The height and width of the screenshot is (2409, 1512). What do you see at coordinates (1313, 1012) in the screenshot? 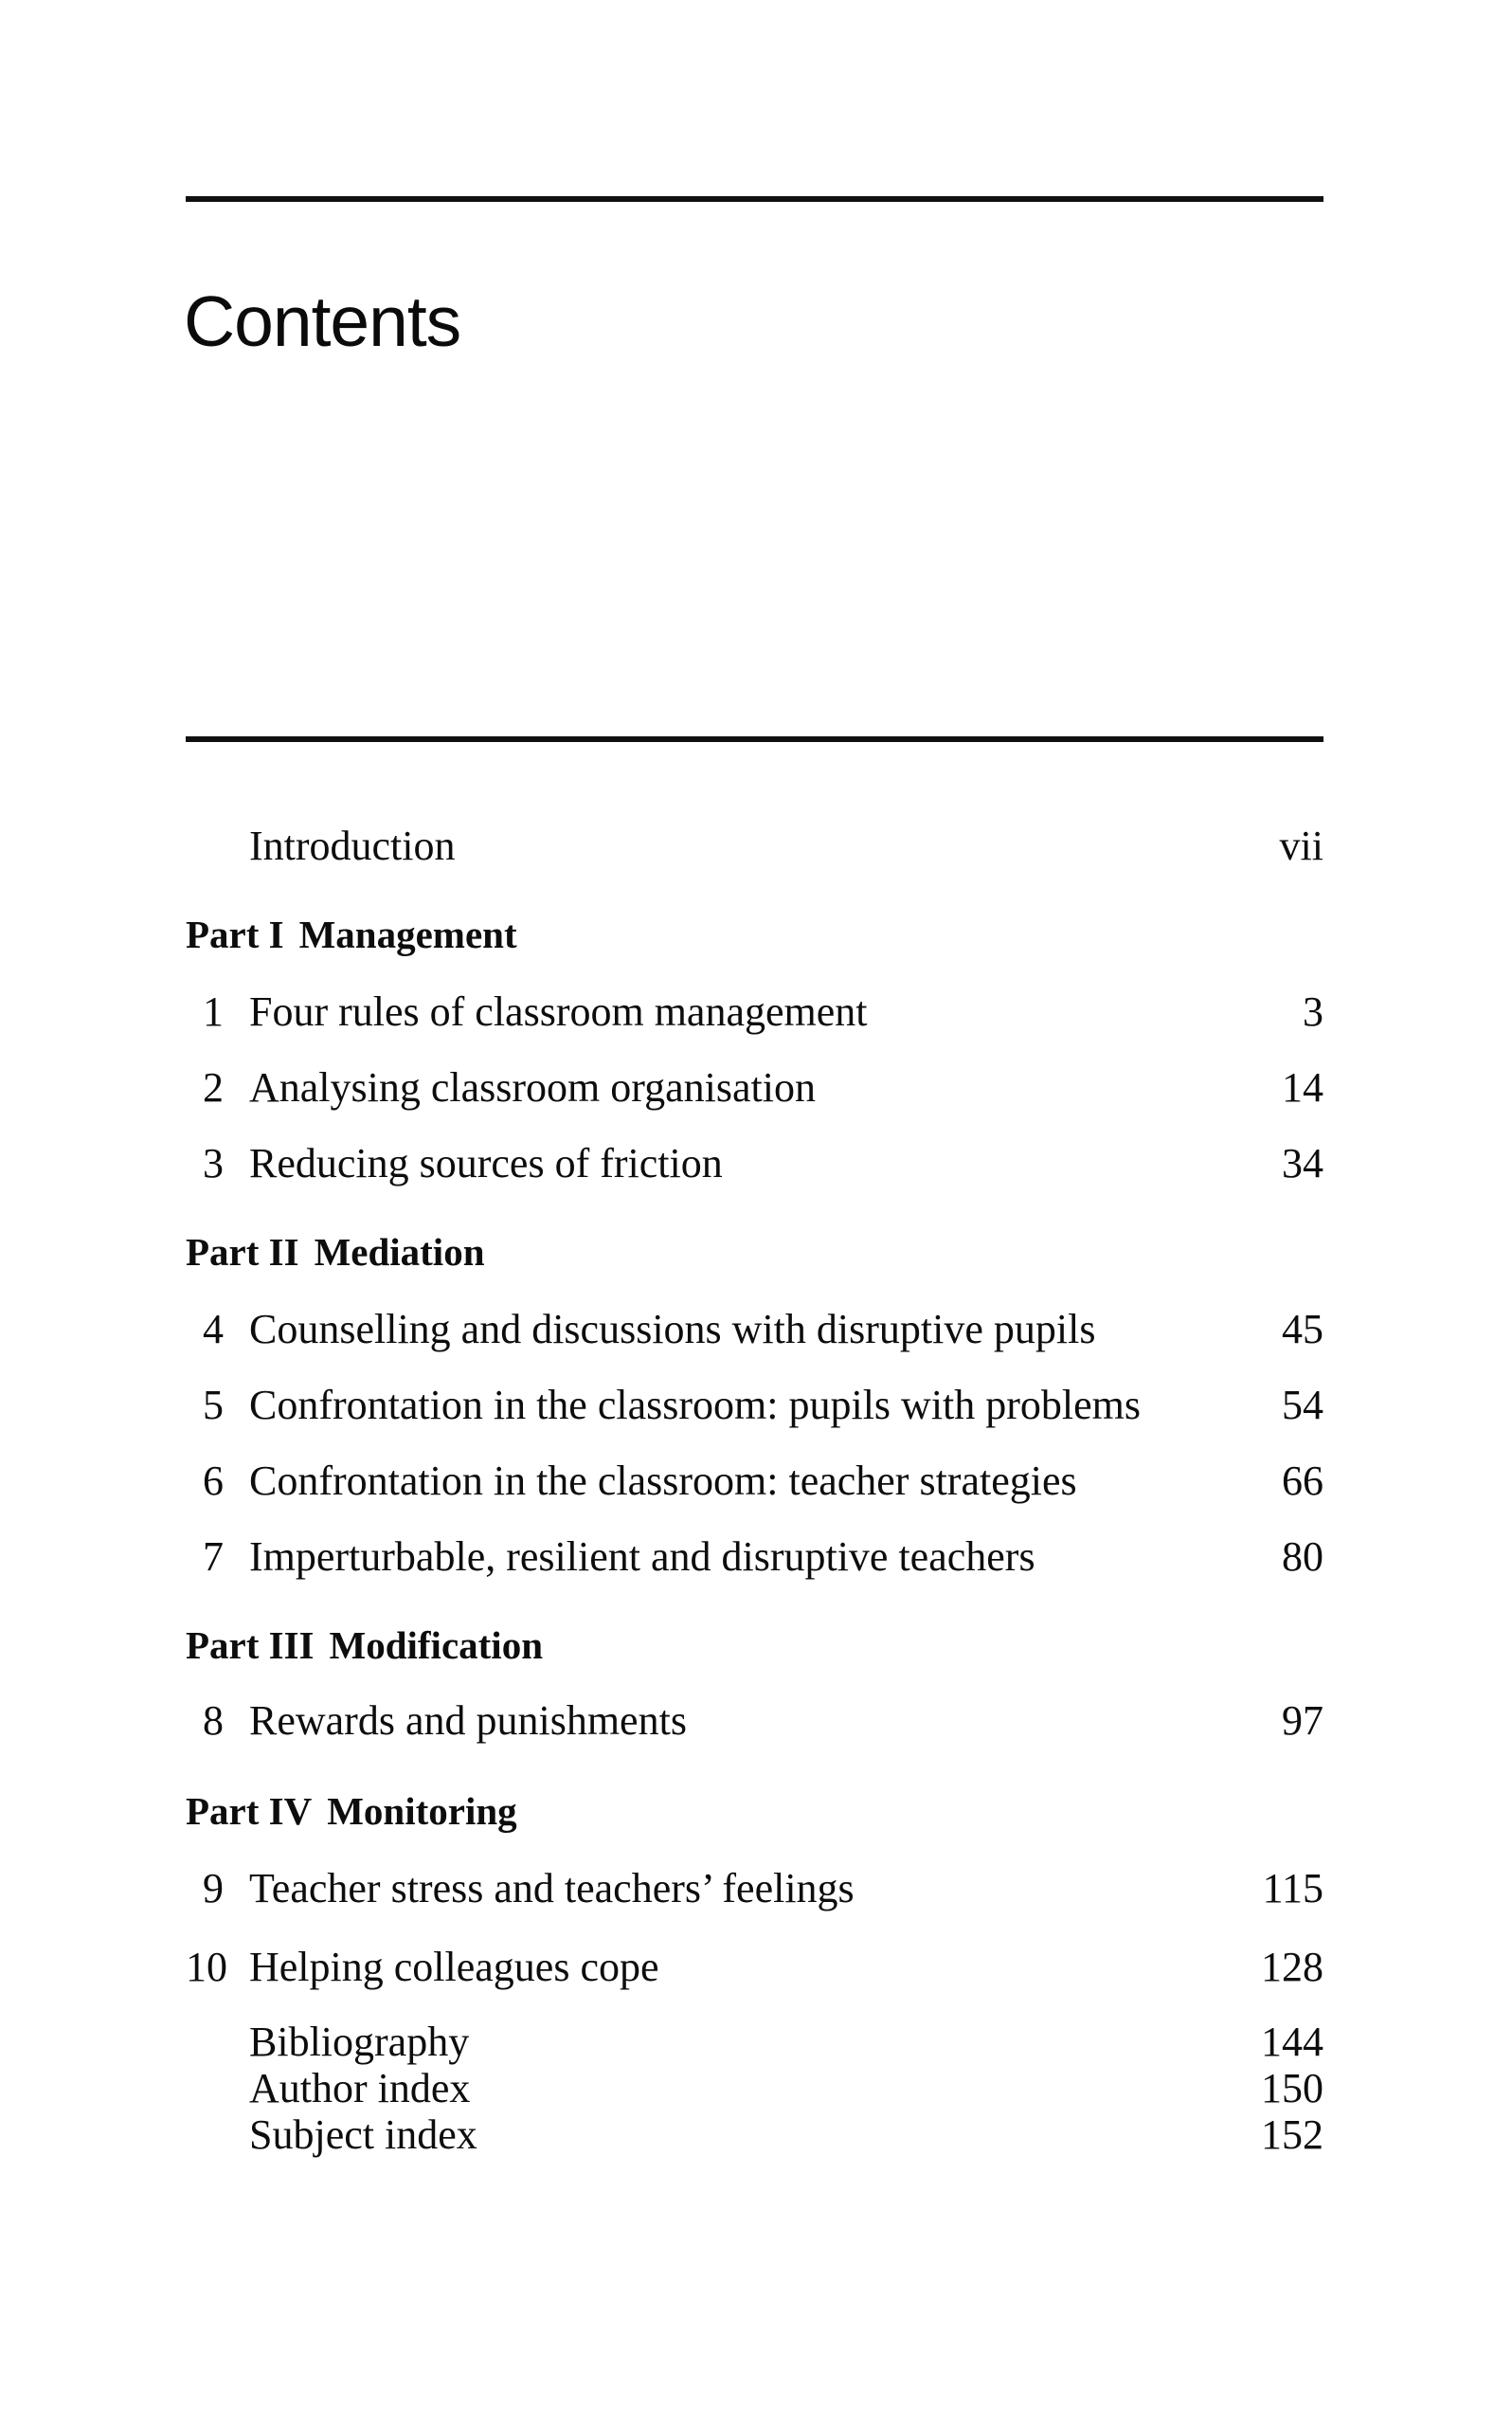
I see `entry-page: 3` at bounding box center [1313, 1012].